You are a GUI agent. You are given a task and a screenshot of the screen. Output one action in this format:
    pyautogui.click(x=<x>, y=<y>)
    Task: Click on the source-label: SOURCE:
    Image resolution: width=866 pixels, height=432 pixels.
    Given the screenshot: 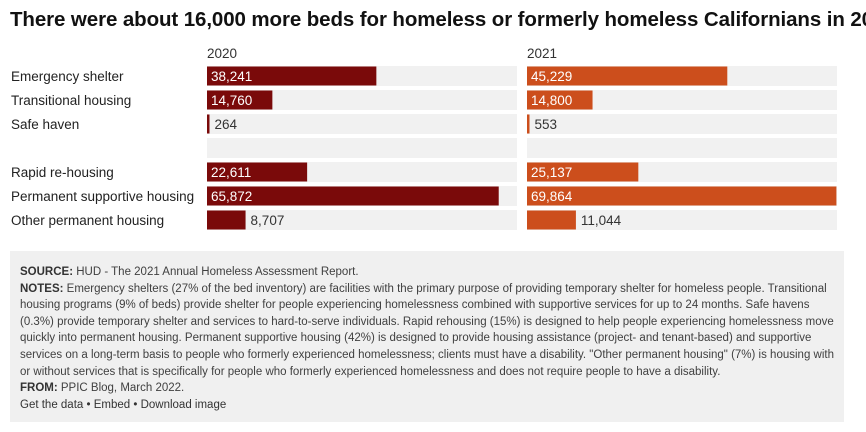 What is the action you would take?
    pyautogui.click(x=47, y=272)
    